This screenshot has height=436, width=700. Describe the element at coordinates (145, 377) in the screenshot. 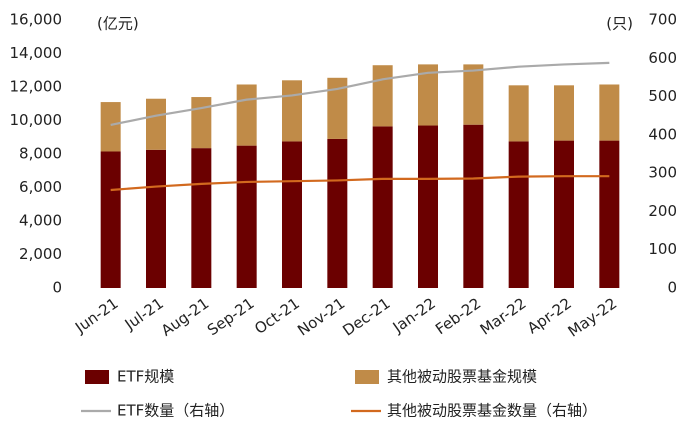

I see `legend-label: ETF规模` at that location.